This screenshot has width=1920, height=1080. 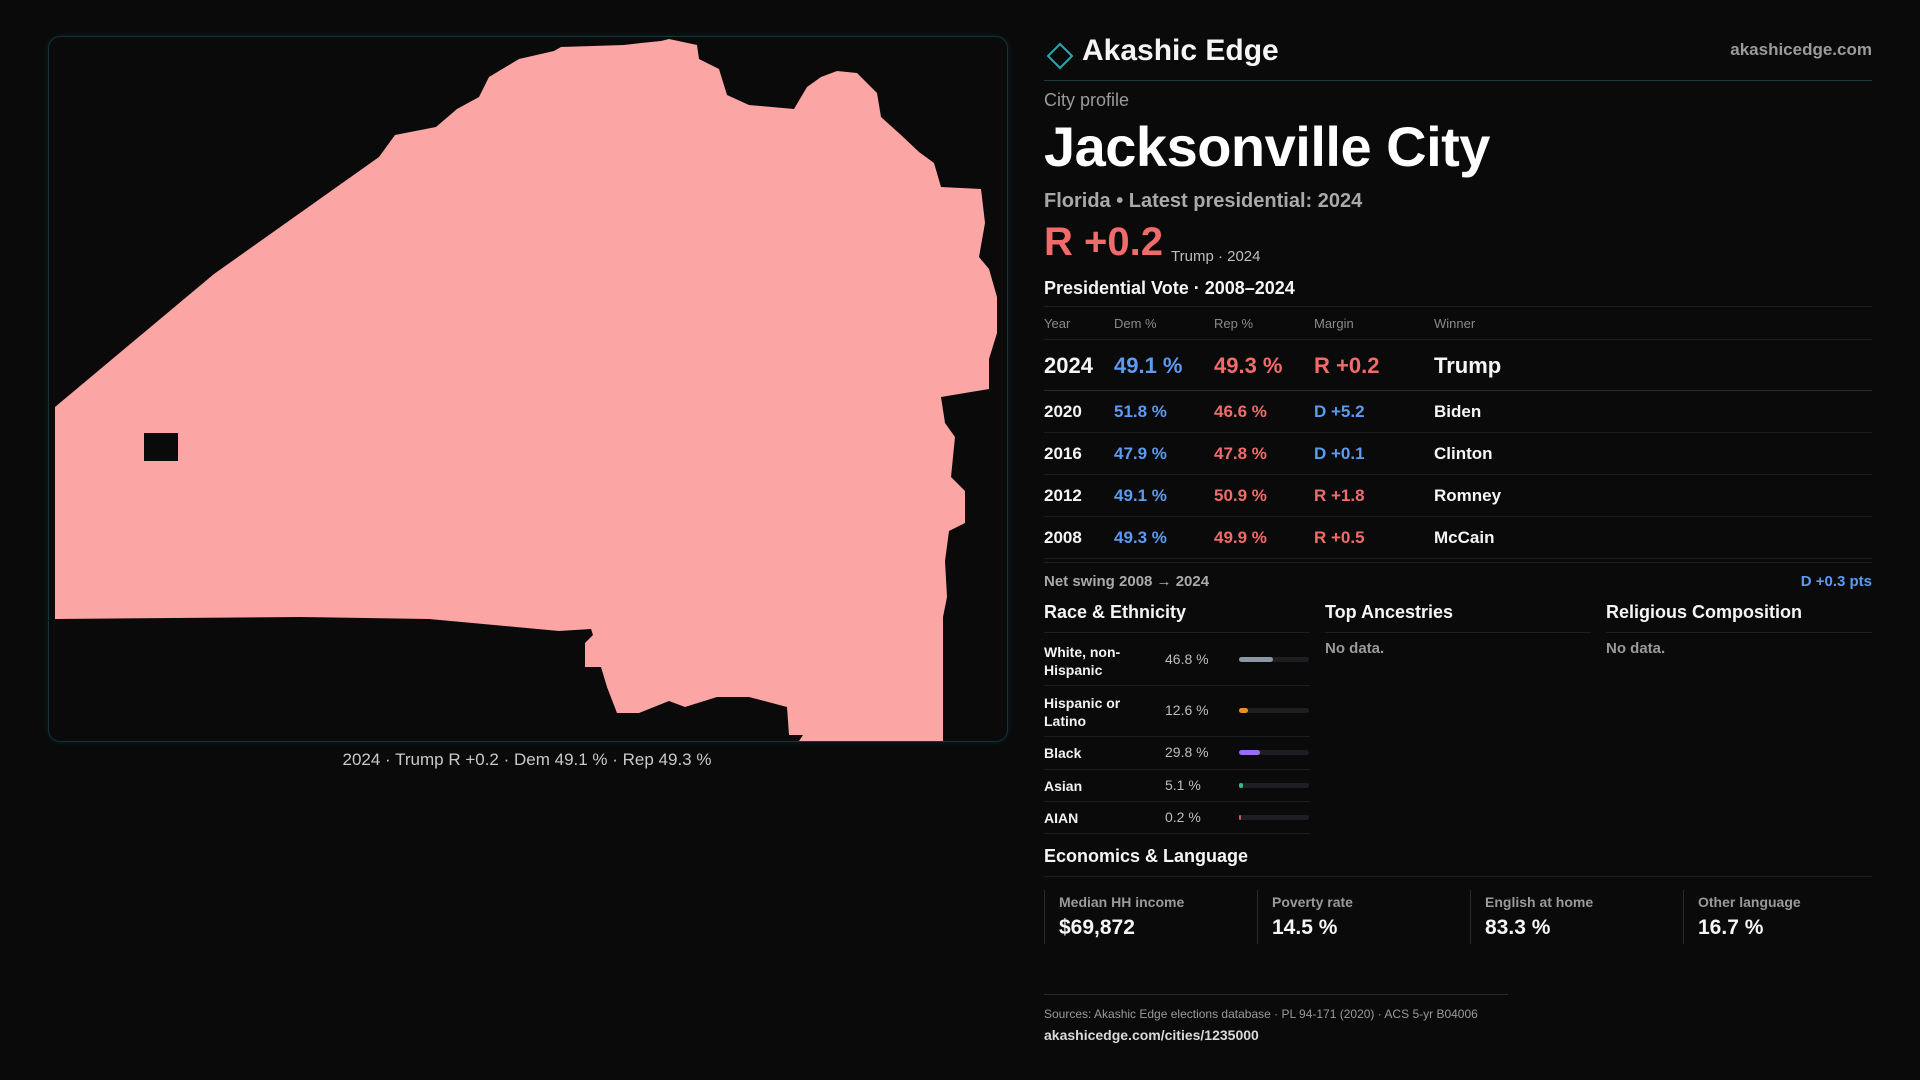 I want to click on latest-margin: R +0.2, so click(x=1103, y=242).